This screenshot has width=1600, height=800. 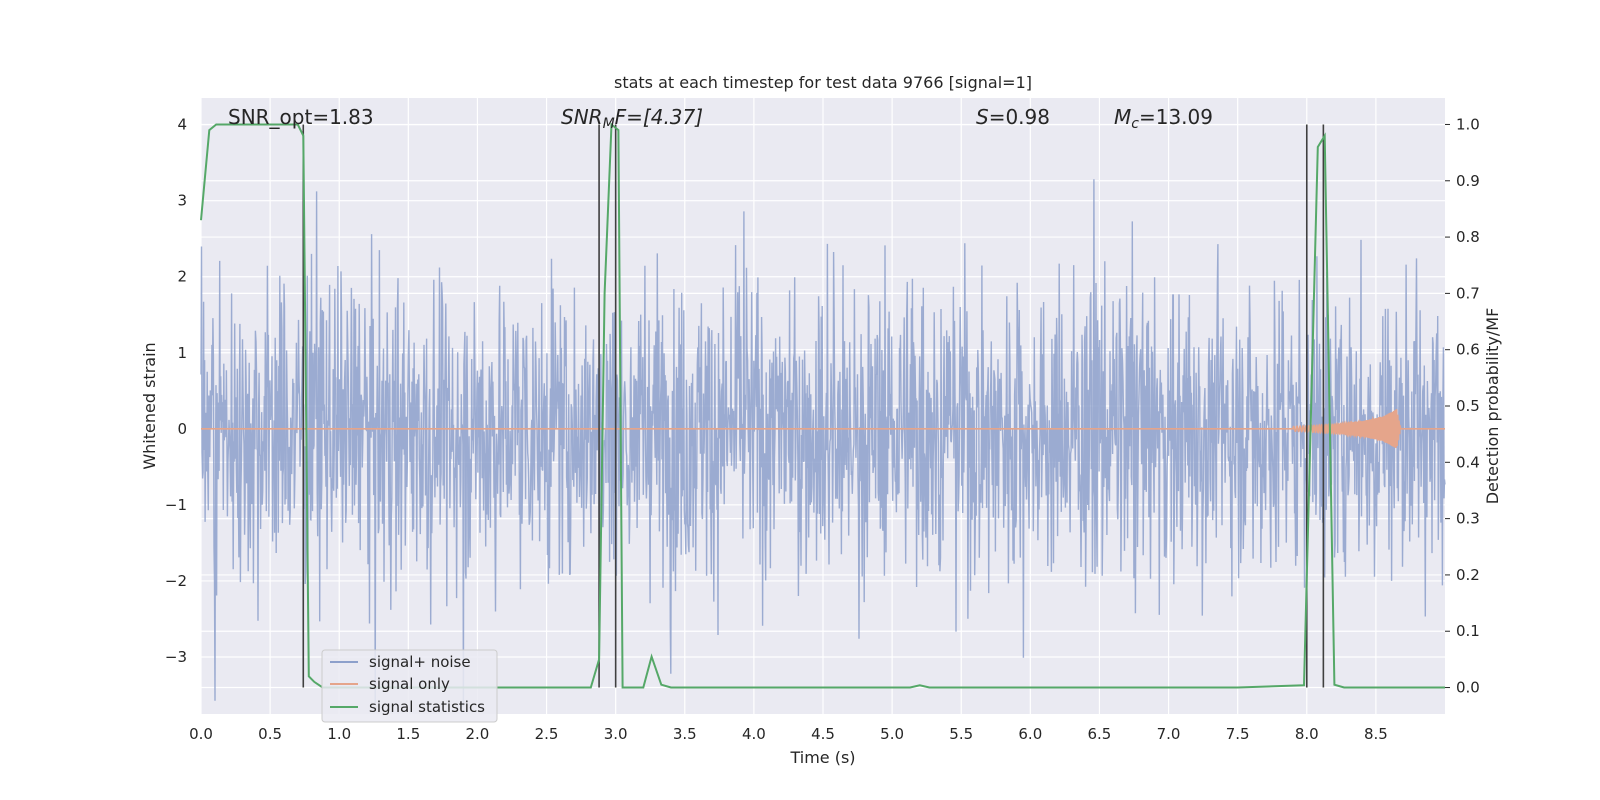 I want to click on right-y-tick-label: 0.2, so click(x=1468, y=575).